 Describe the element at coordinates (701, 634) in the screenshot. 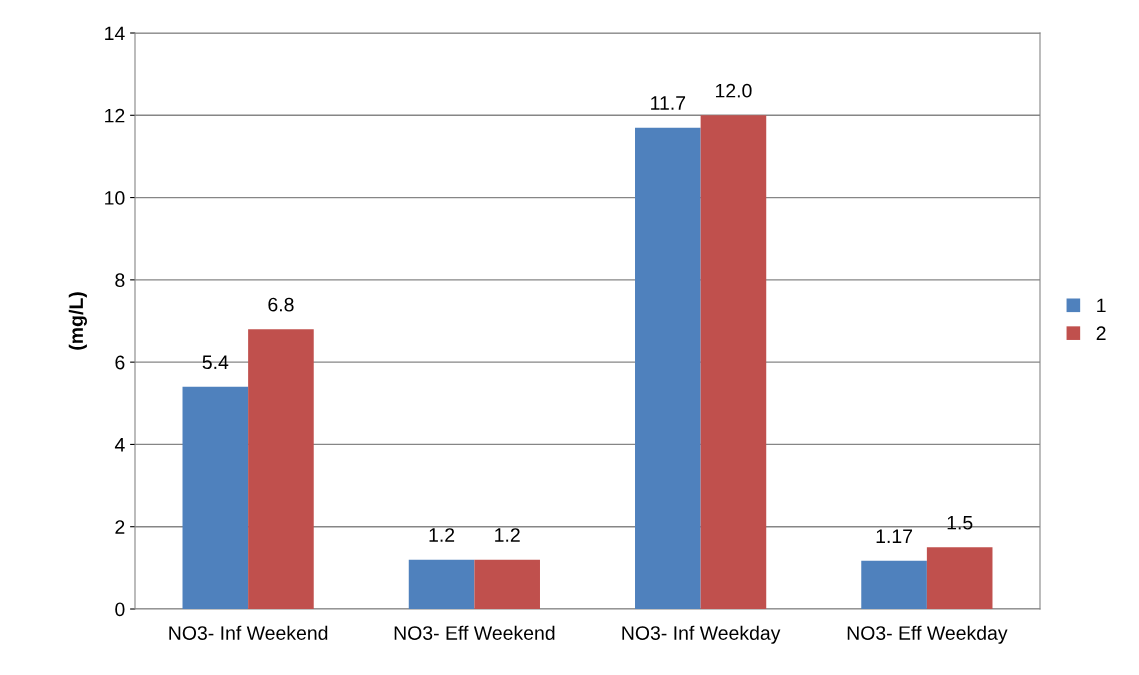

I see `x-tick-label: NO3- Inf Weekday` at that location.